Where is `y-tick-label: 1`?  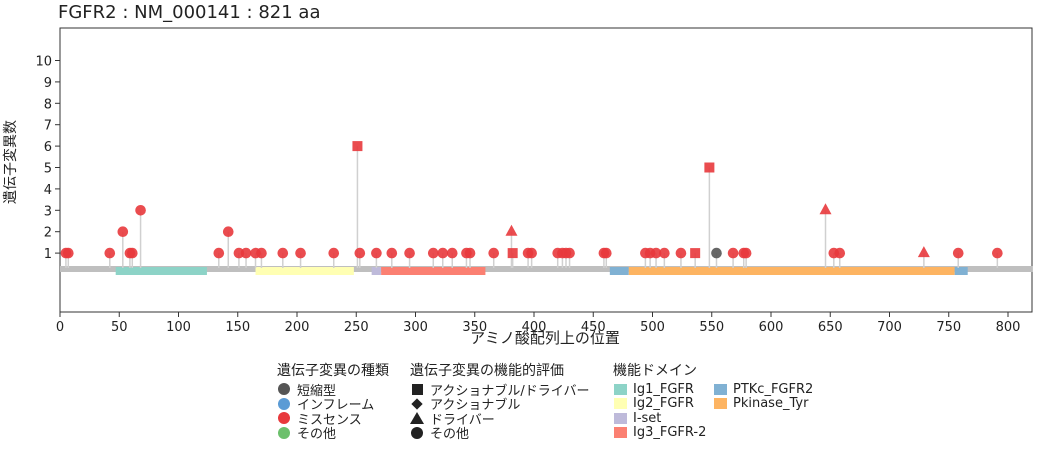 y-tick-label: 1 is located at coordinates (48, 254).